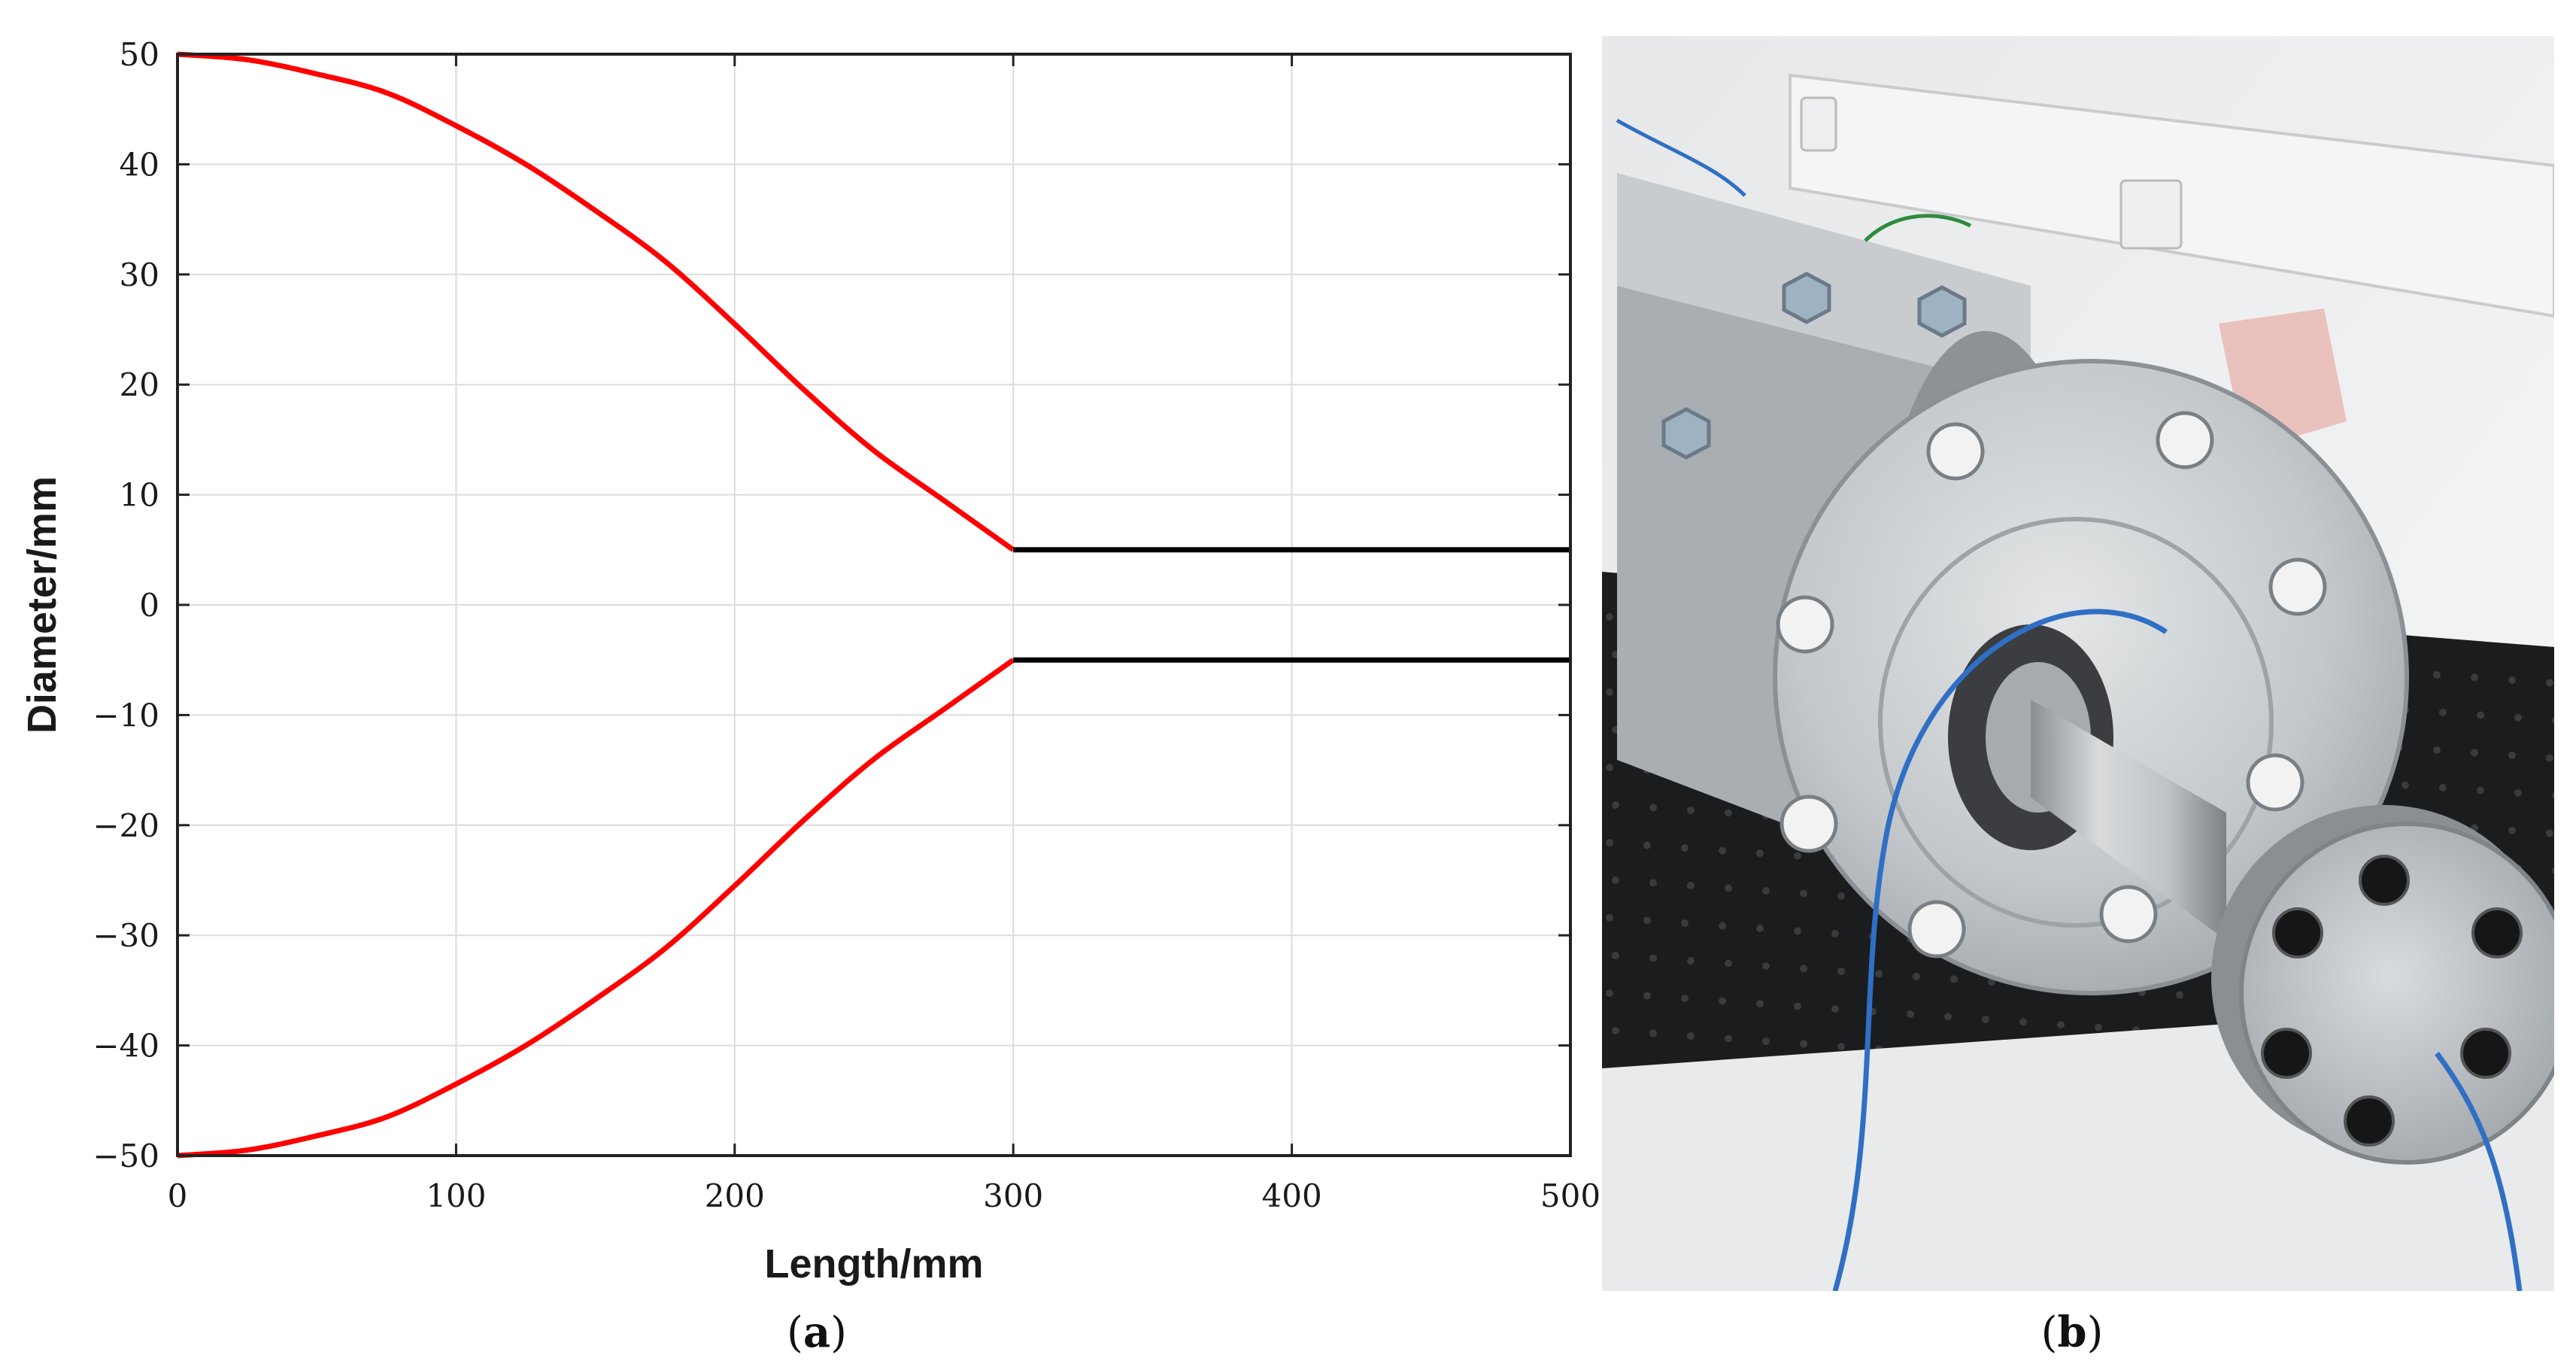  I want to click on y-tick-label: 10, so click(139, 495).